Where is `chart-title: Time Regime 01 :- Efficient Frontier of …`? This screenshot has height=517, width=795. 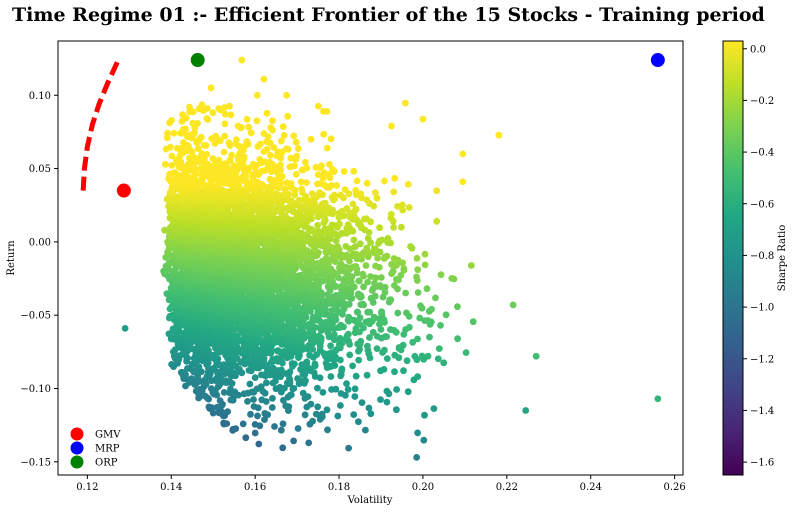 chart-title: Time Regime 01 :- Efficient Frontier of … is located at coordinates (388, 15).